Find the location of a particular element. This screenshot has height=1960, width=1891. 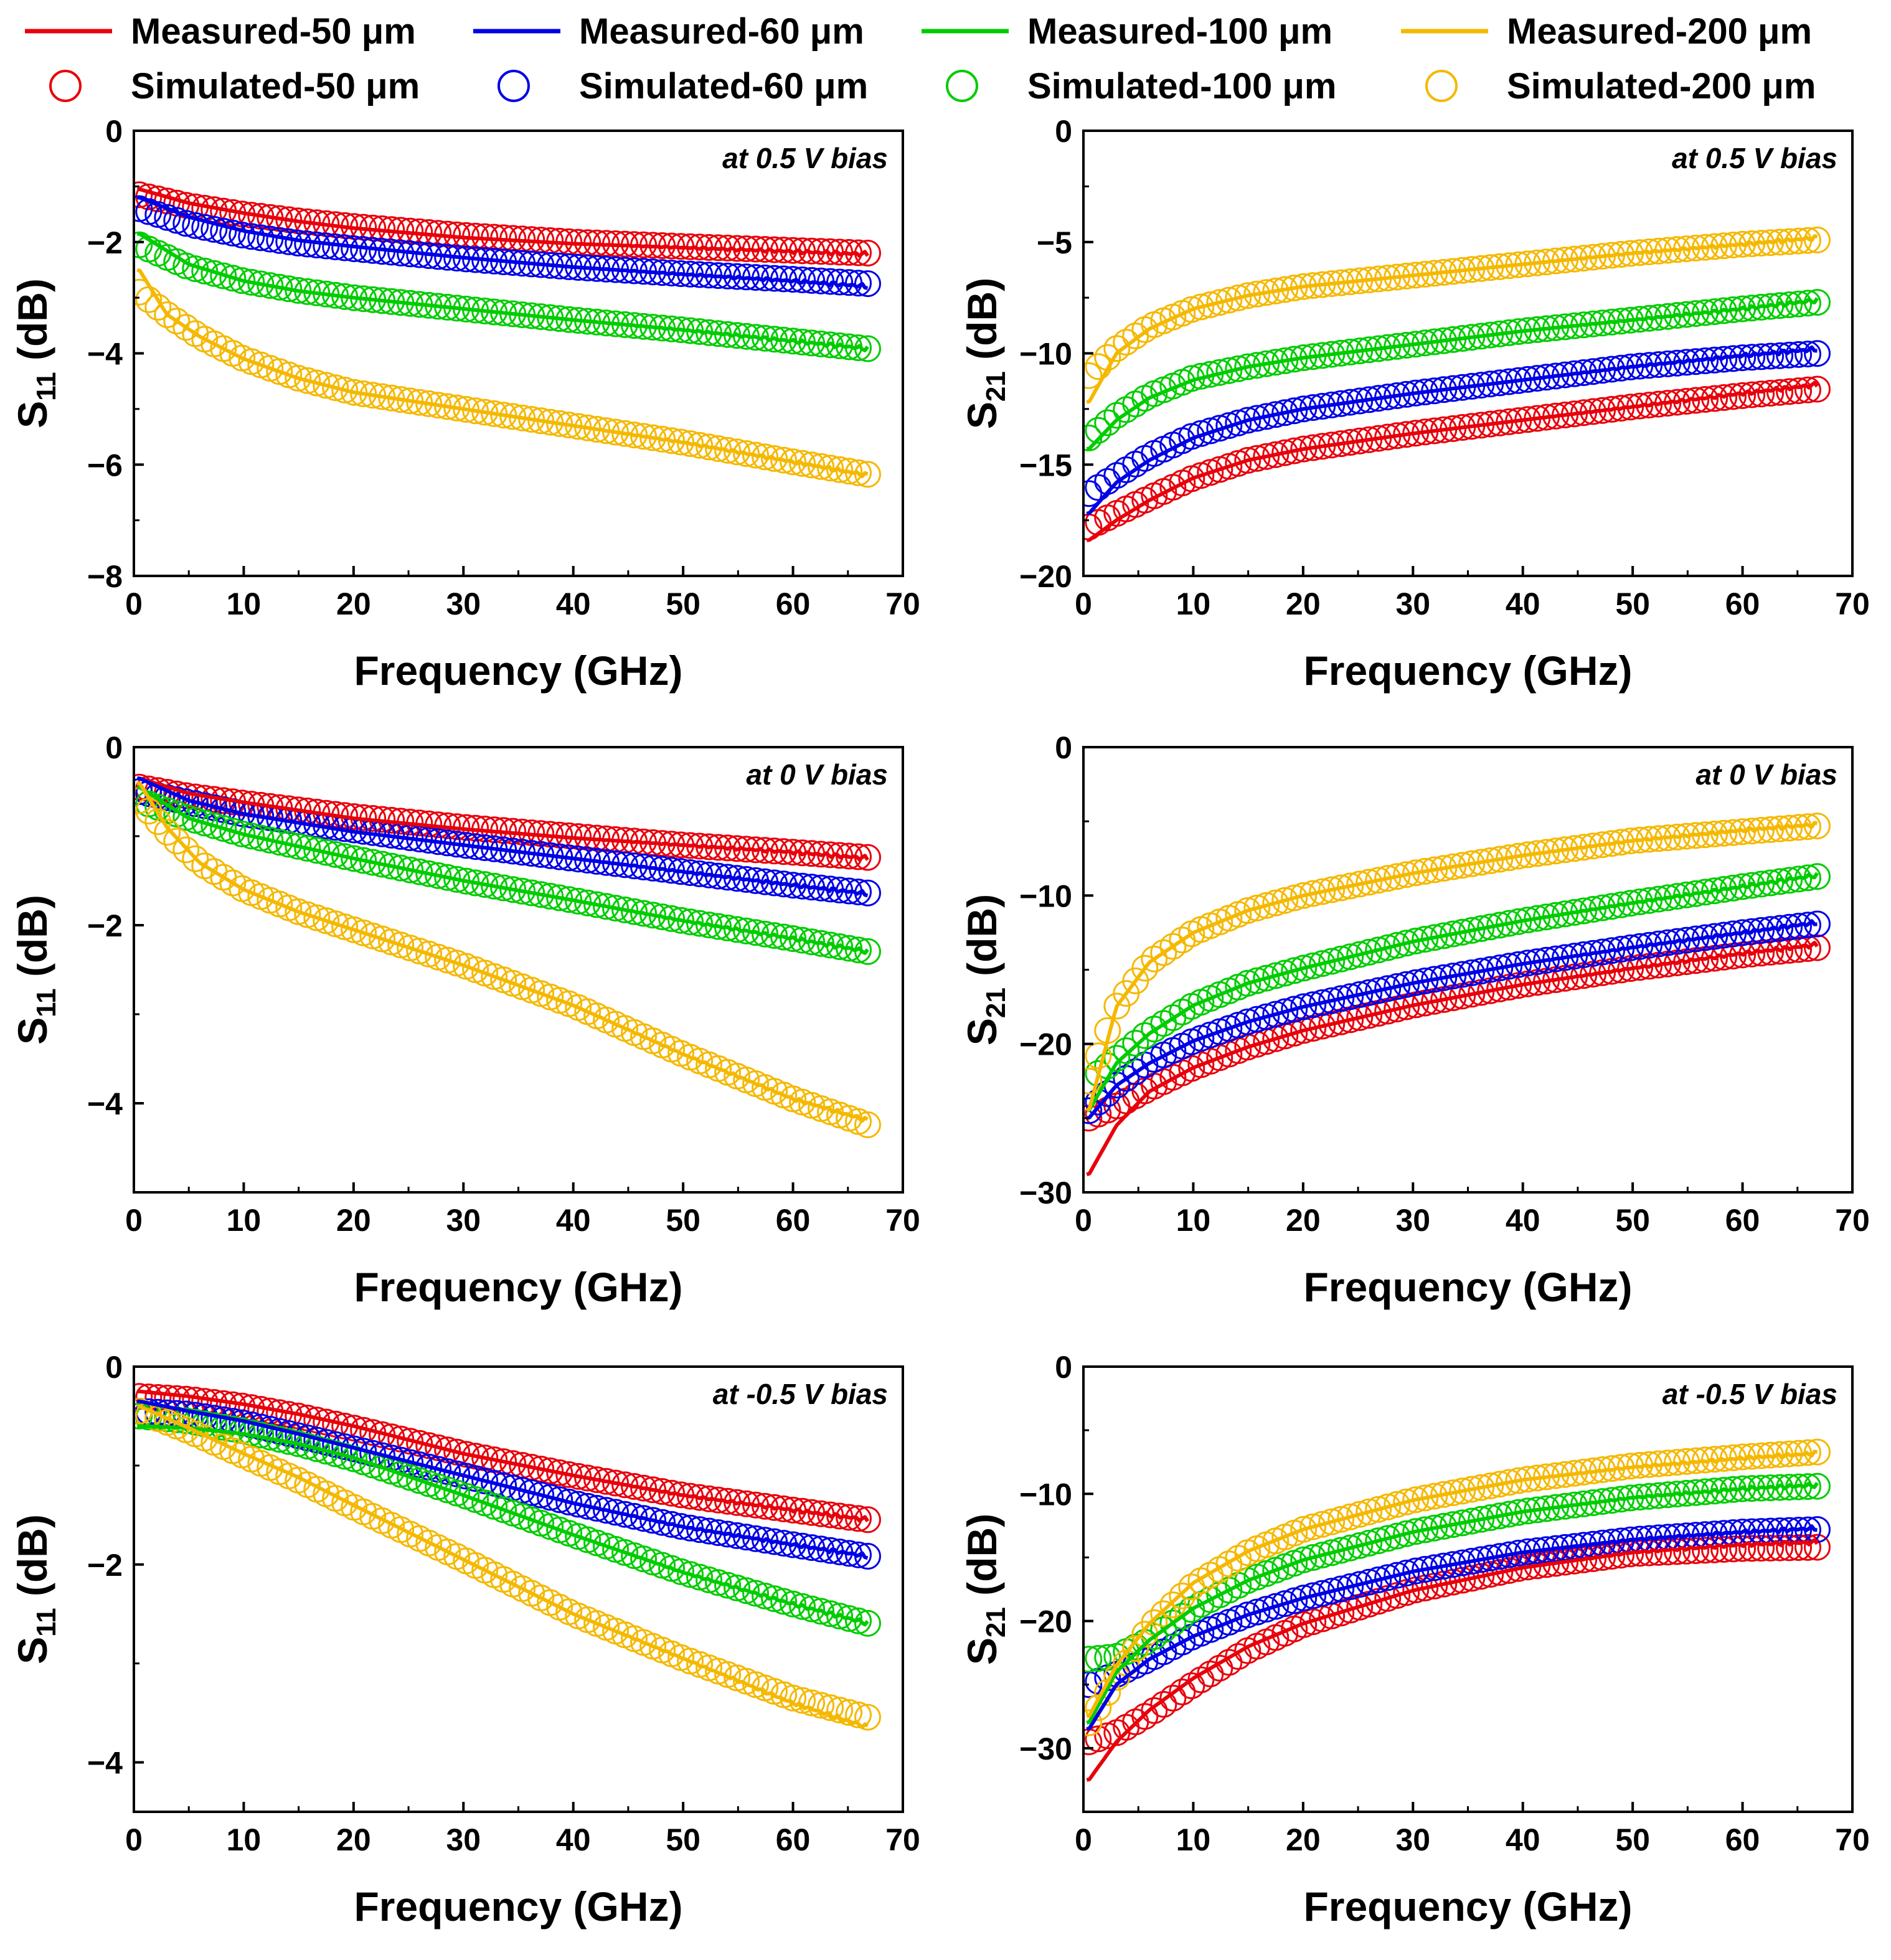

measured-series-100μm is located at coordinates (1452, 1603).